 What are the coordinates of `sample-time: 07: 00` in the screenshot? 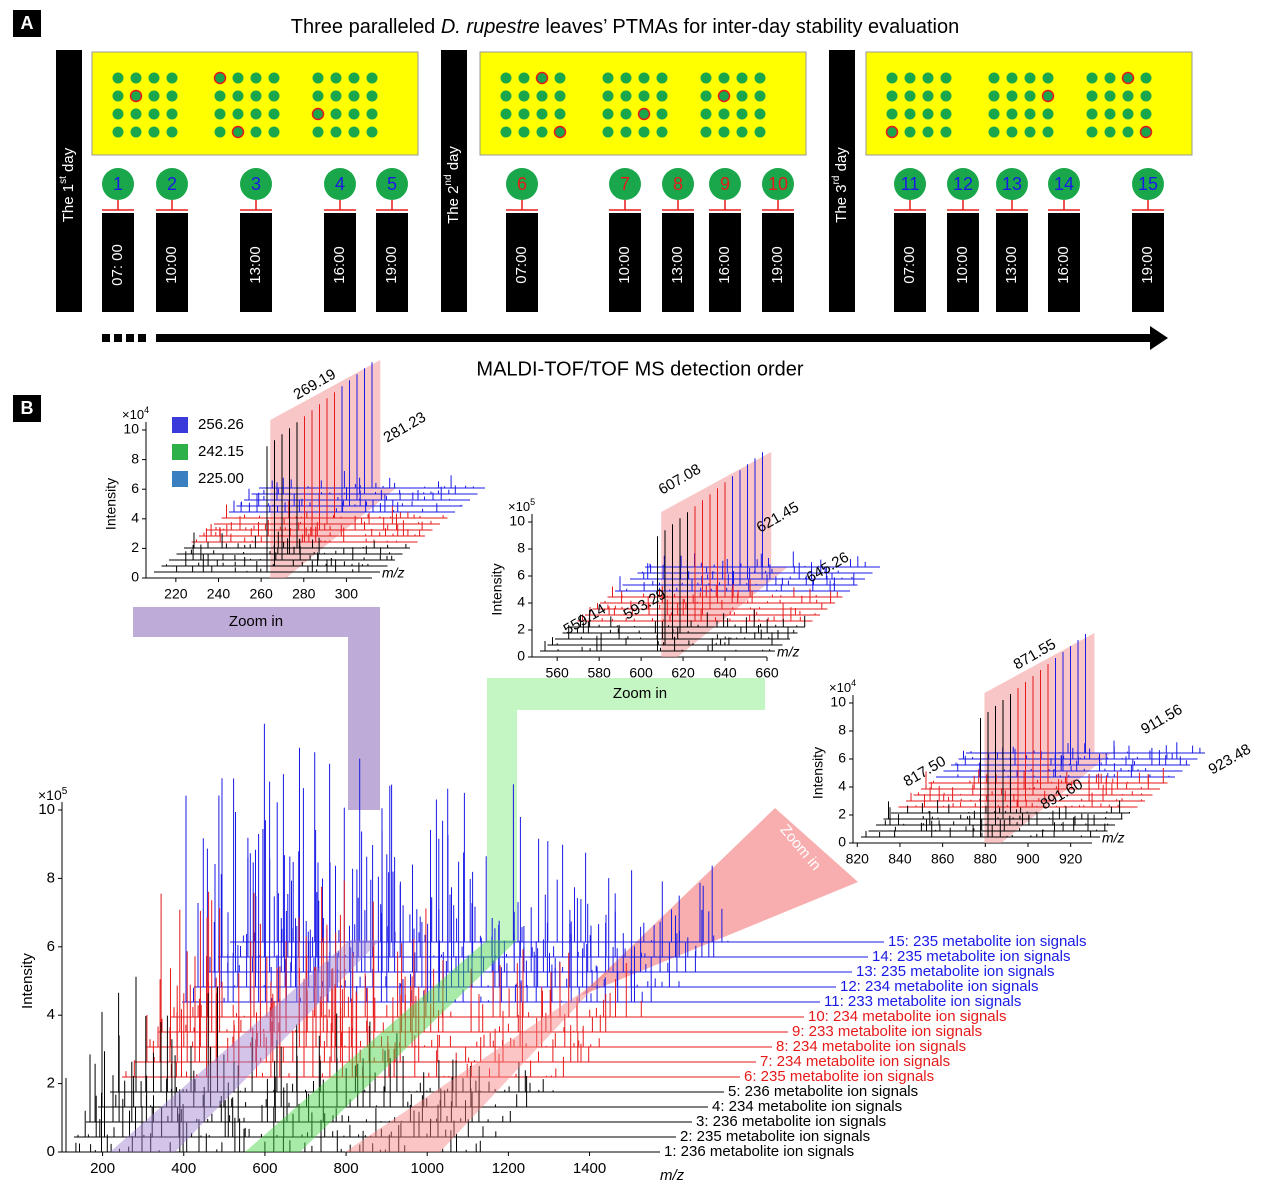 It's located at (117, 265).